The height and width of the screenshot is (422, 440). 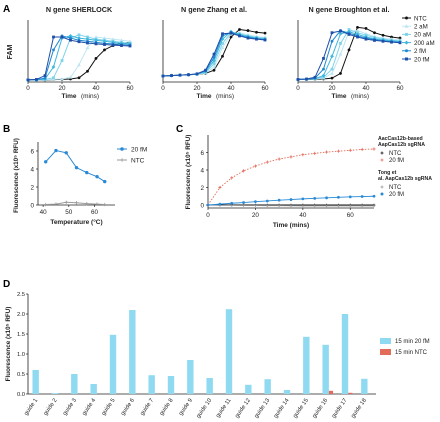 I want to click on b-ytick-label-0: 0, so click(x=32, y=205).